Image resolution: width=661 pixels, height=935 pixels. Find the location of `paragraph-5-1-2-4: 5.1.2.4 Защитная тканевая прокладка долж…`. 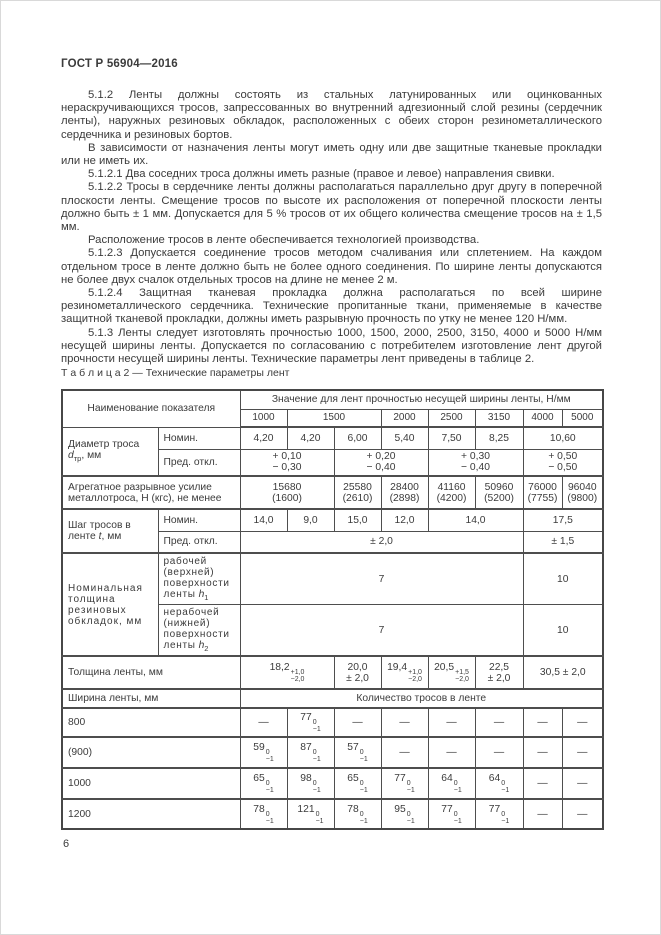

paragraph-5-1-2-4: 5.1.2.4 Защитная тканевая прокладка долж… is located at coordinates (331, 306).